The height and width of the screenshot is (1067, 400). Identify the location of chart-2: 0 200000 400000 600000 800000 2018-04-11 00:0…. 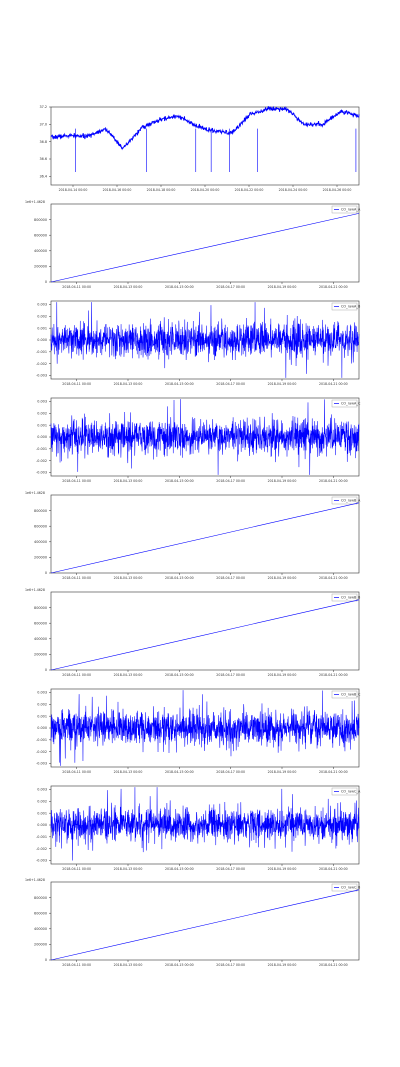
(200, 244).